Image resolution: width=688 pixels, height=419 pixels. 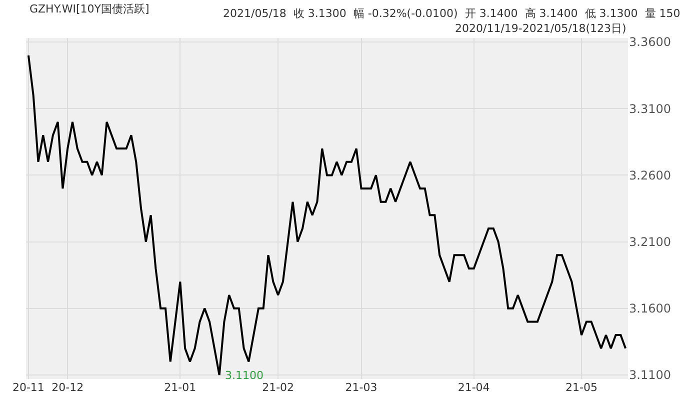 What do you see at coordinates (90, 9) in the screenshot?
I see `chart-title: GZHY.WI[10Y国债活跃]` at bounding box center [90, 9].